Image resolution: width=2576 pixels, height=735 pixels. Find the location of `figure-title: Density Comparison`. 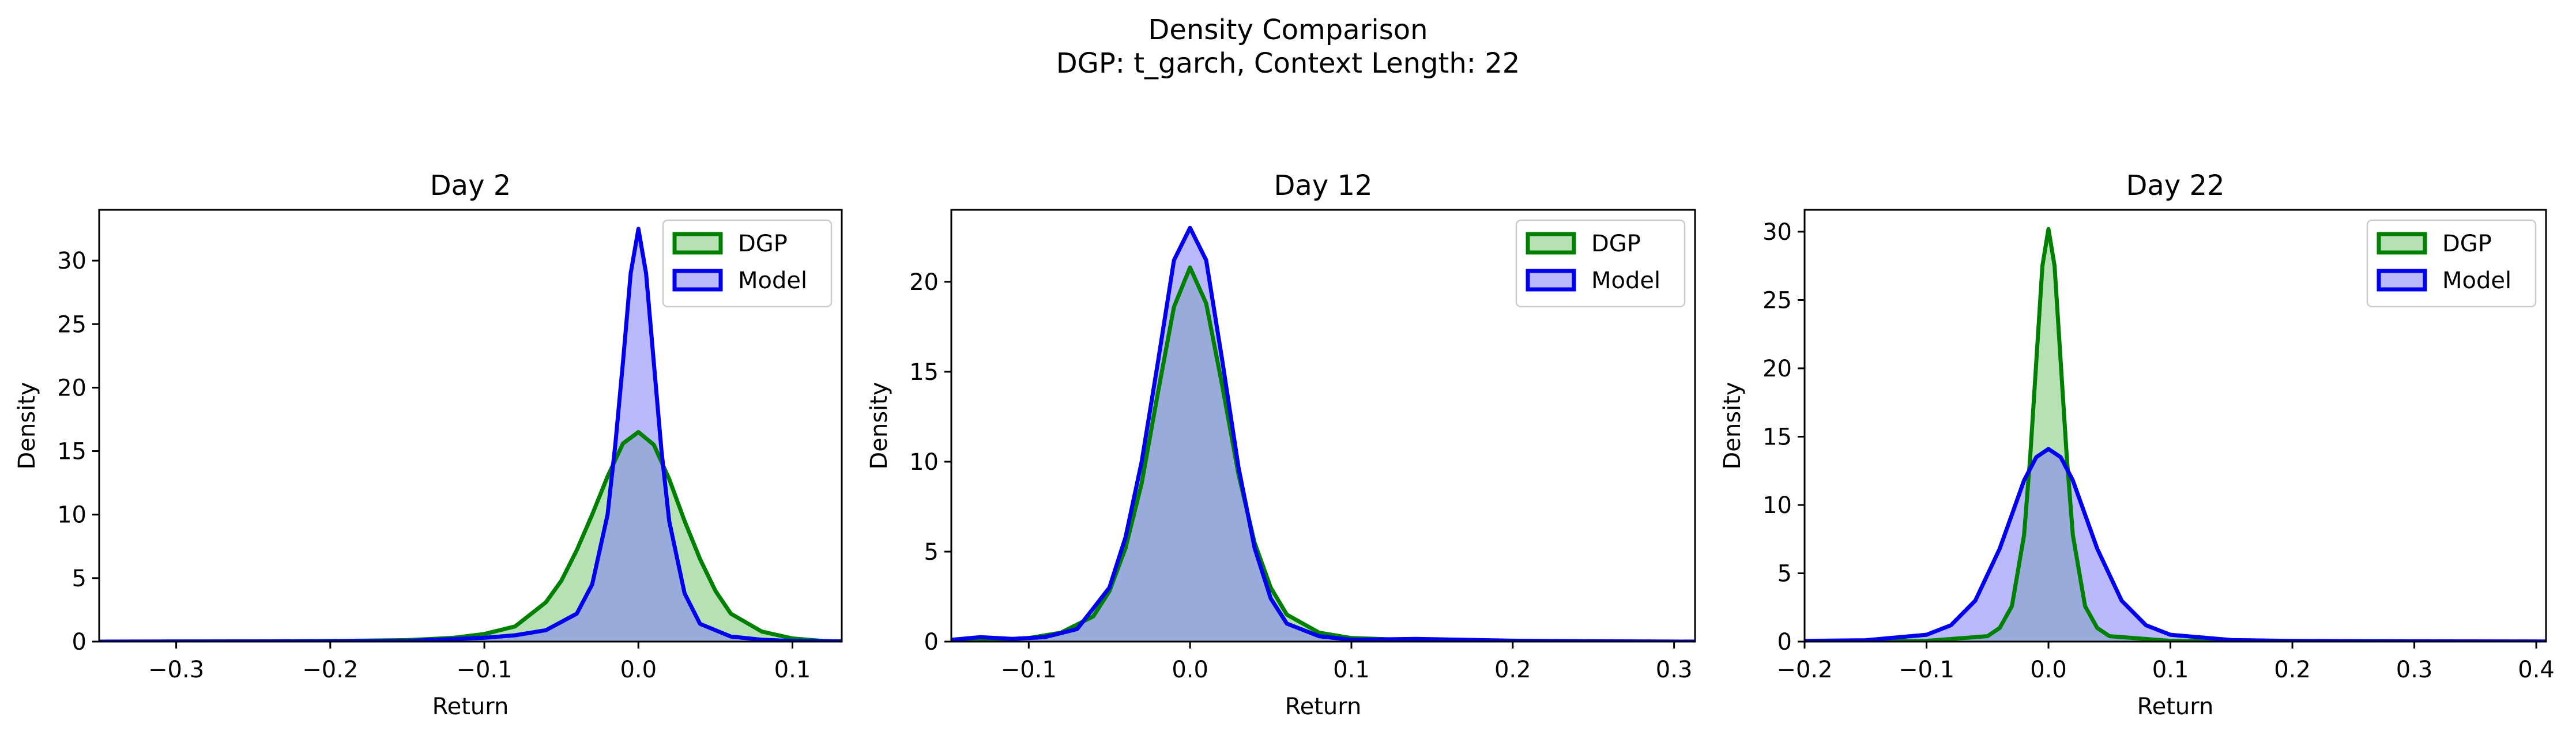

figure-title: Density Comparison is located at coordinates (1288, 30).